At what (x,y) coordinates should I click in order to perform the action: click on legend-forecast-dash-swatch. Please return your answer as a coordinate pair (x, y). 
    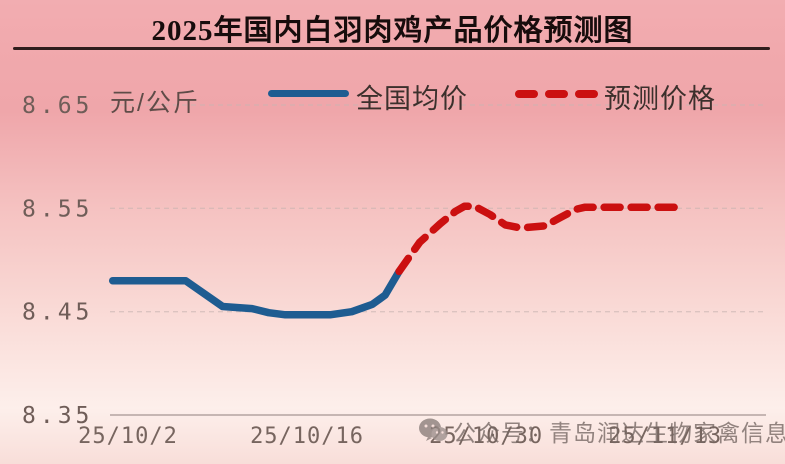
    Looking at the image, I should click on (556, 94).